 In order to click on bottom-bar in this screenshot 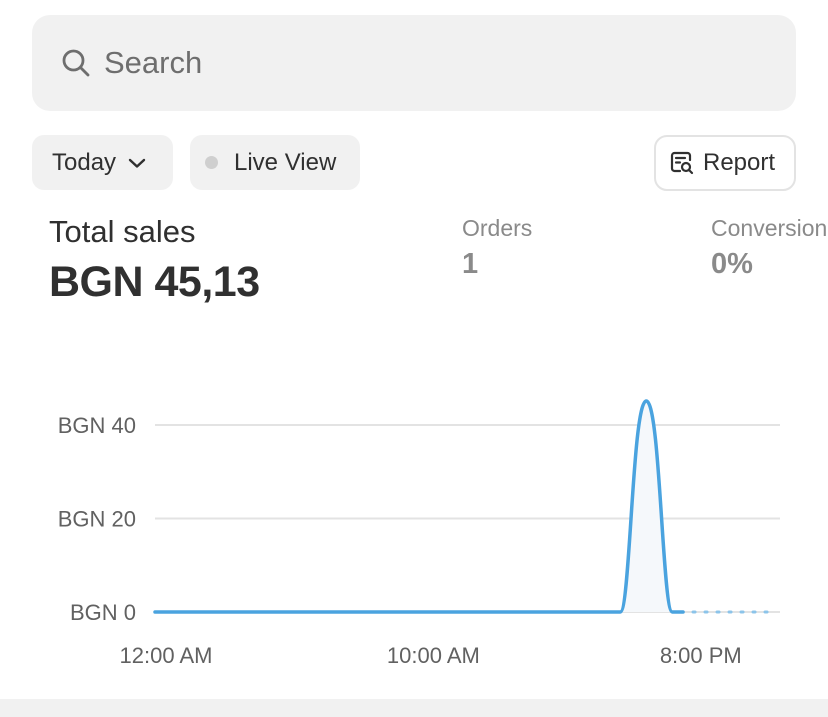, I will do `click(414, 708)`.